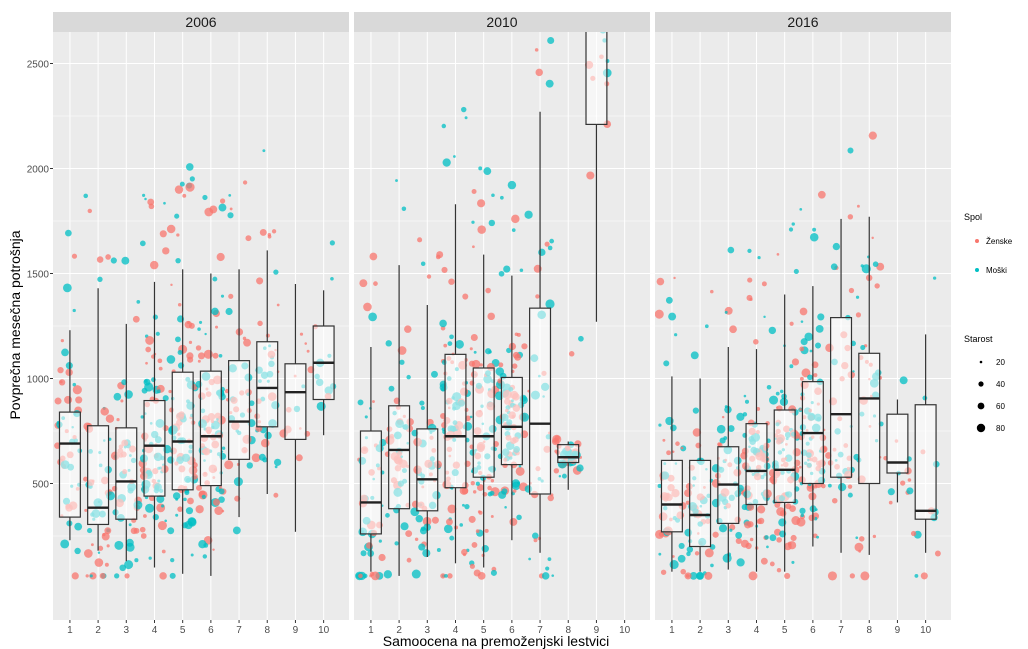 Image resolution: width=1028 pixels, height=649 pixels. What do you see at coordinates (988, 322) in the screenshot?
I see `legend: Spol Ženske Moški Starost 20 40 60 80` at bounding box center [988, 322].